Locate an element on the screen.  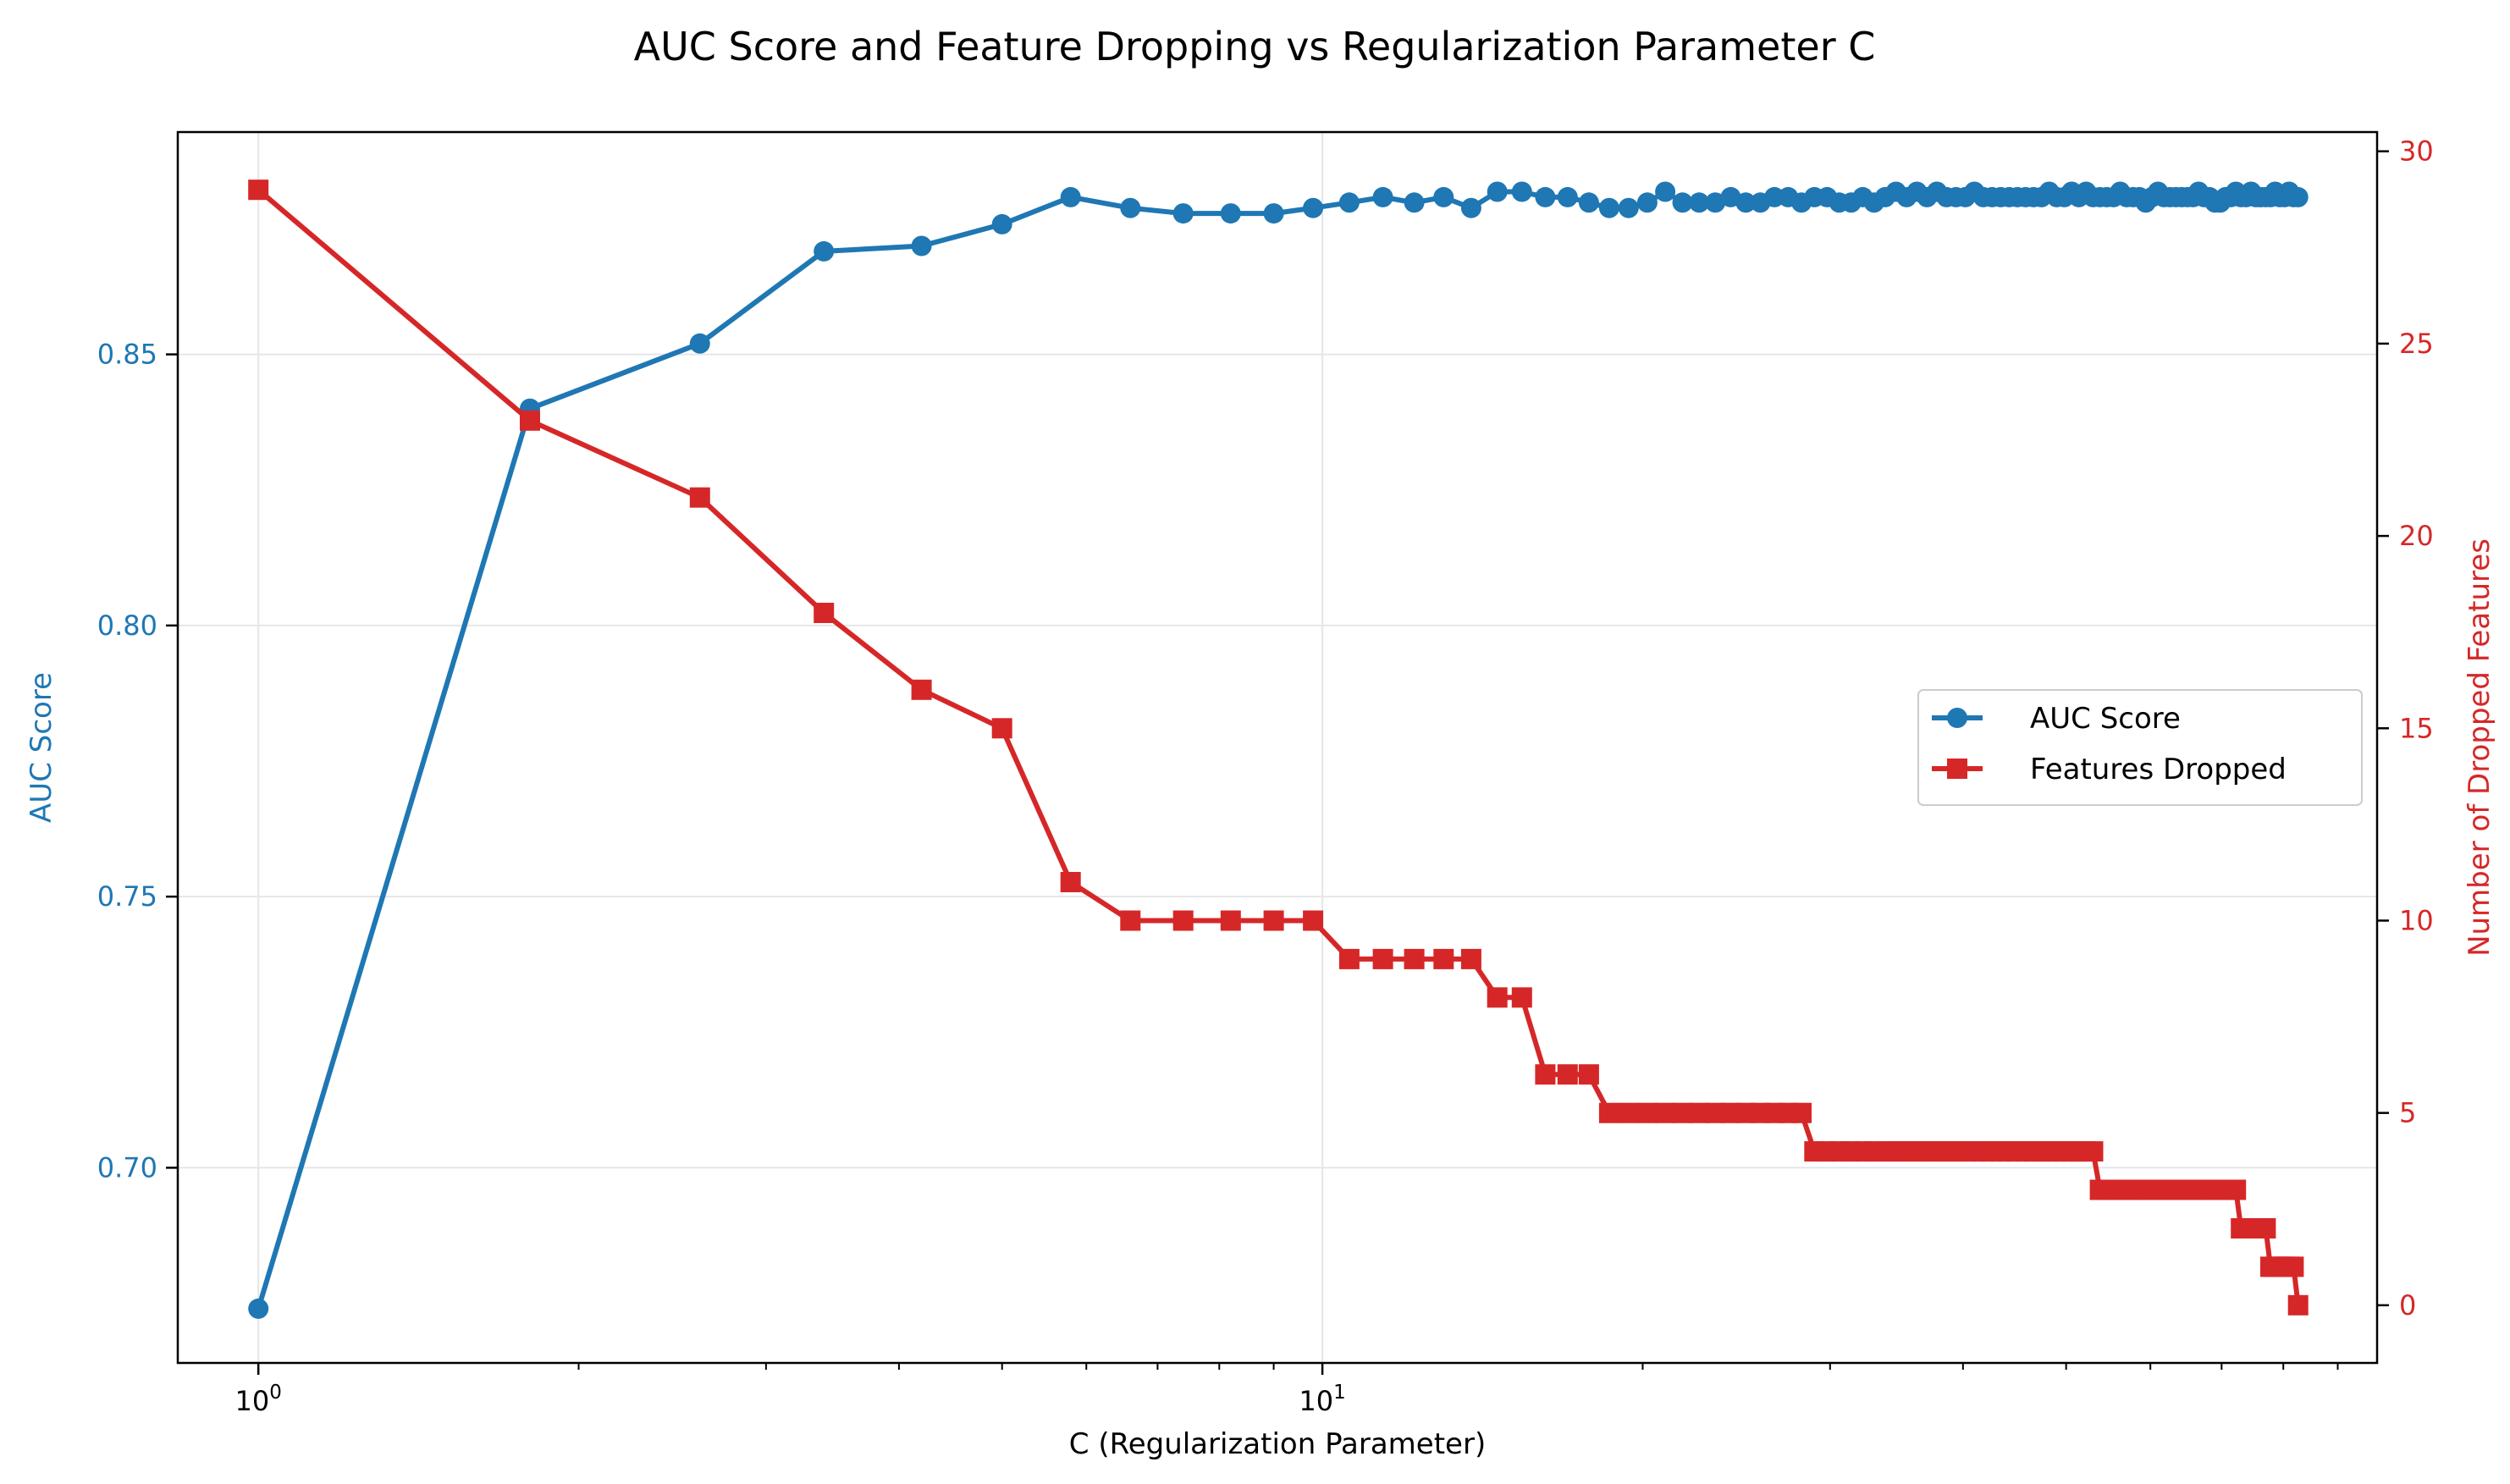
y-right-tick-label: 10 is located at coordinates (2416, 920).